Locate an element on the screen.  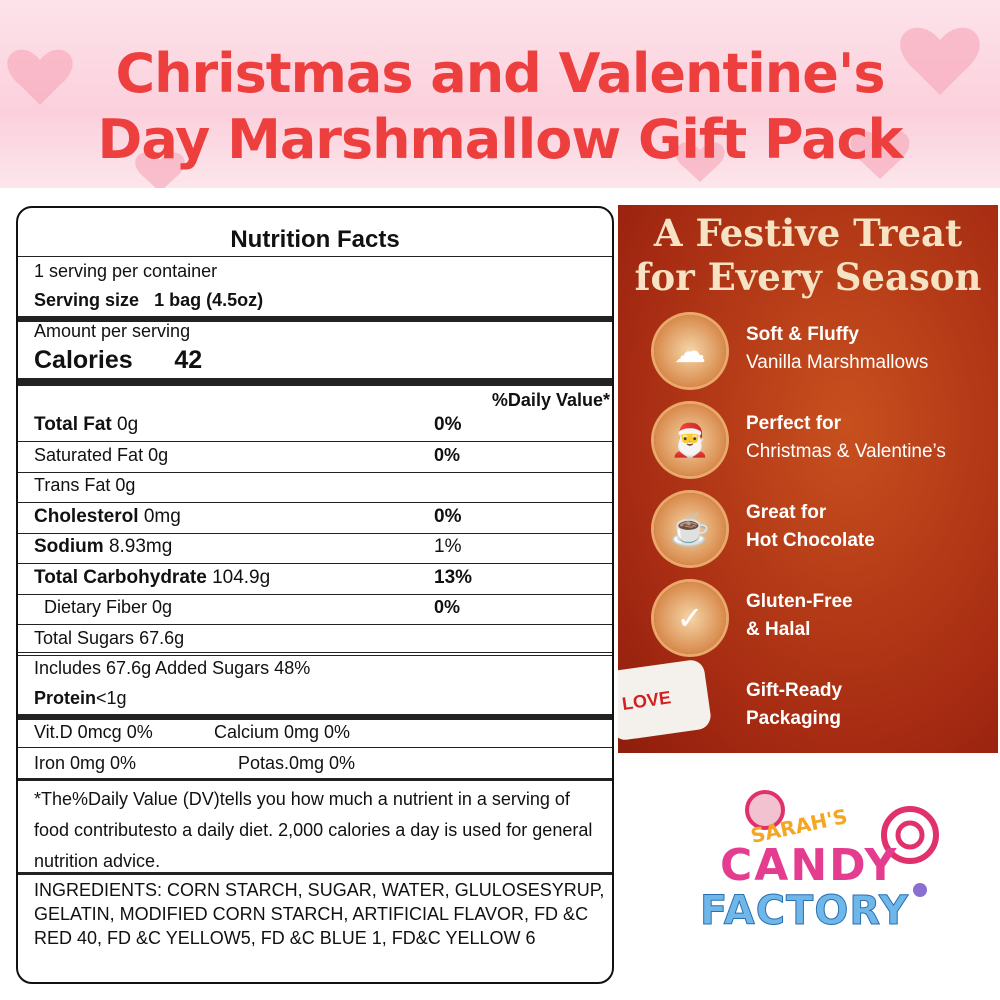
panel-title: for Every Season is located at coordinates (808, 277).